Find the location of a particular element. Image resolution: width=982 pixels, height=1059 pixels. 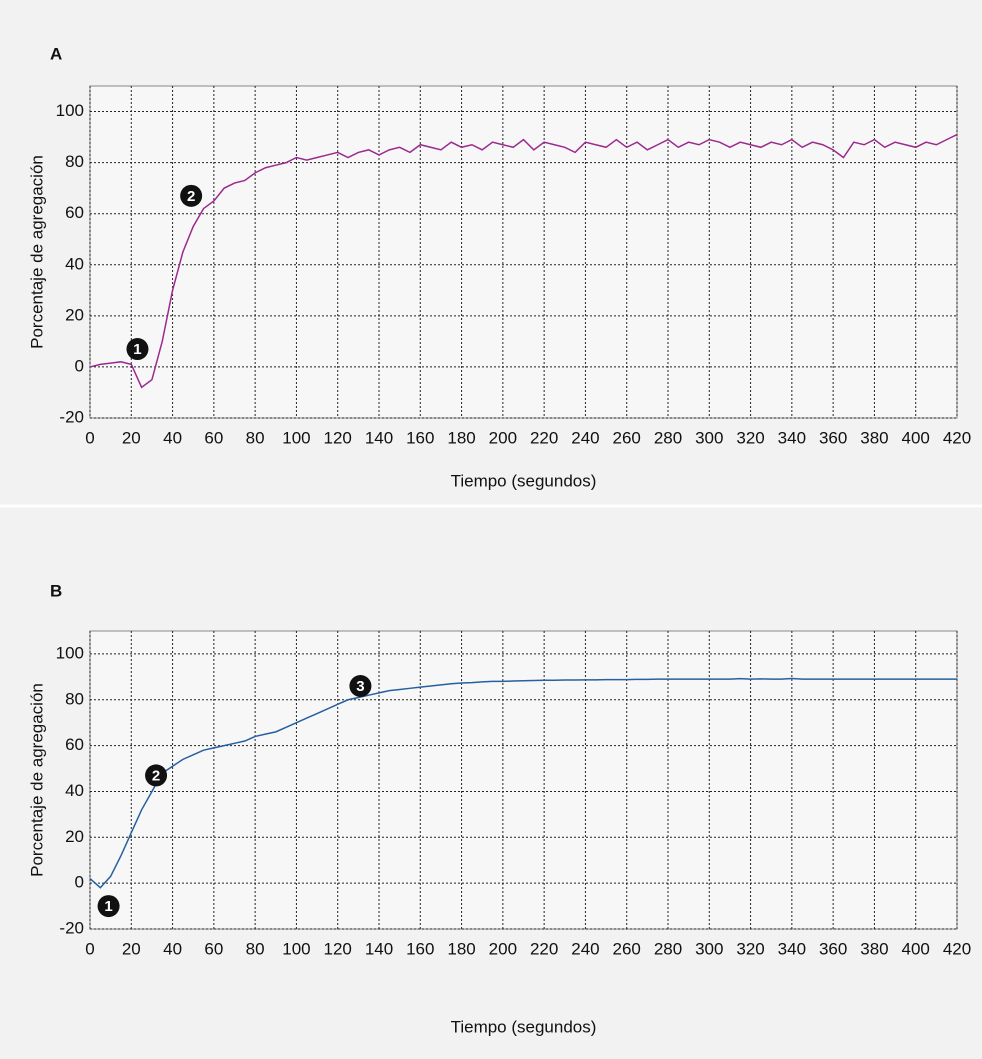

annotation: 3 is located at coordinates (360, 686).